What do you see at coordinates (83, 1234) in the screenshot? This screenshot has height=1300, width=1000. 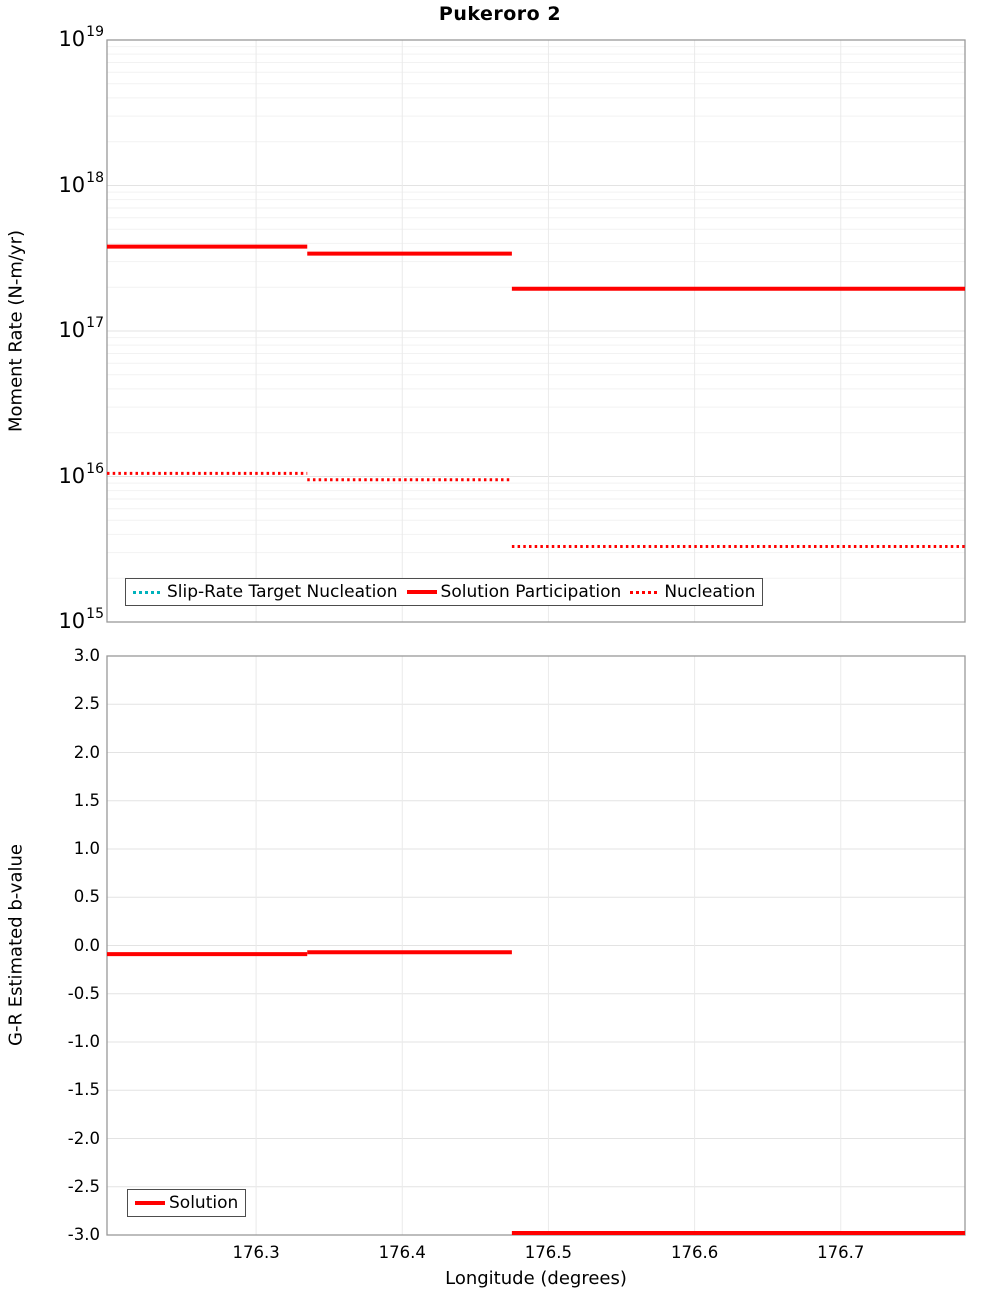 I see `ytick--3.0: -3.0` at bounding box center [83, 1234].